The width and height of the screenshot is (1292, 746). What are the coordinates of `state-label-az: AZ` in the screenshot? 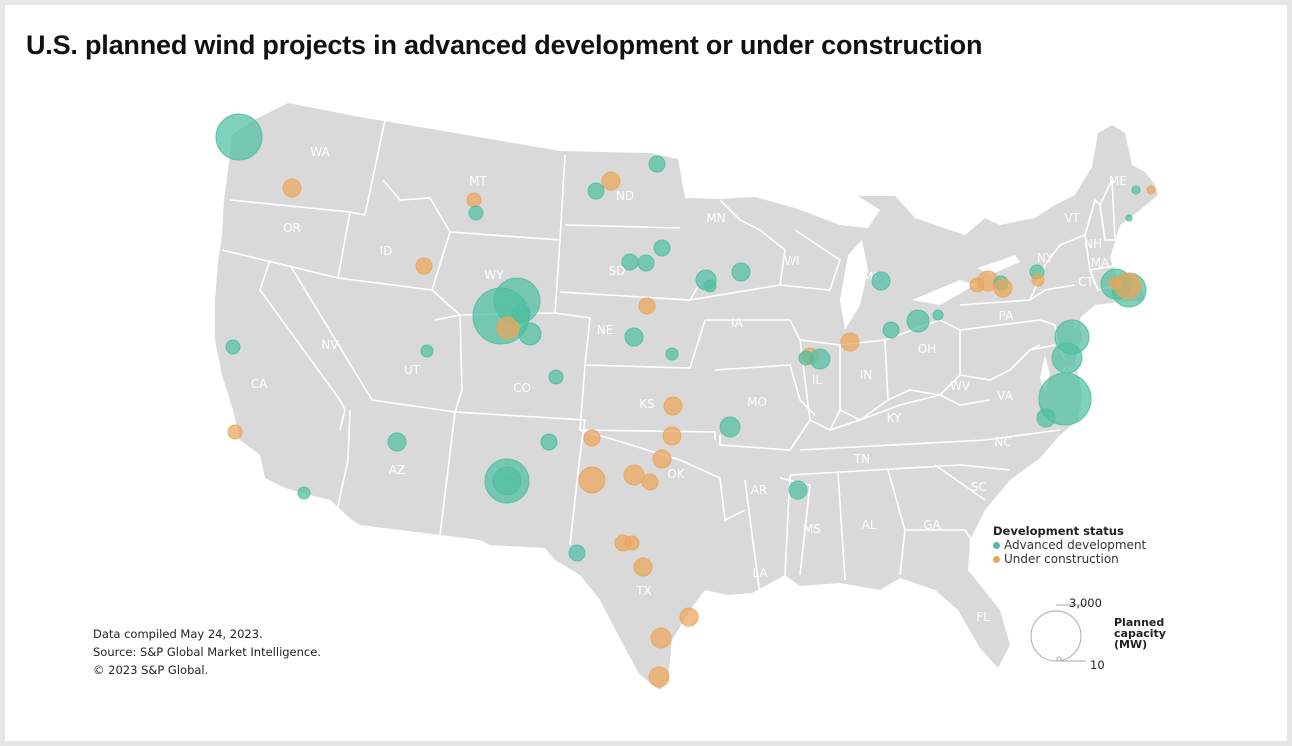 It's located at (397, 470).